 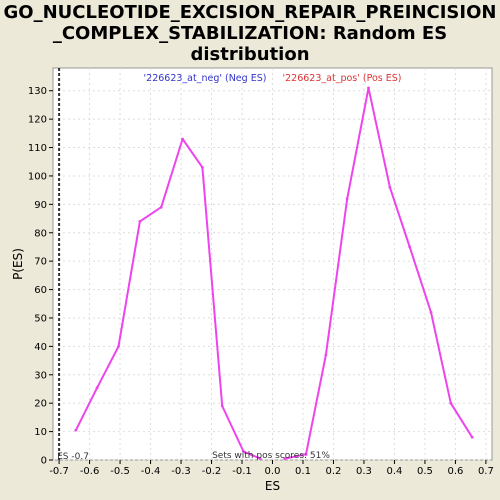 I want to click on y-tick-label: 100, so click(x=37, y=176).